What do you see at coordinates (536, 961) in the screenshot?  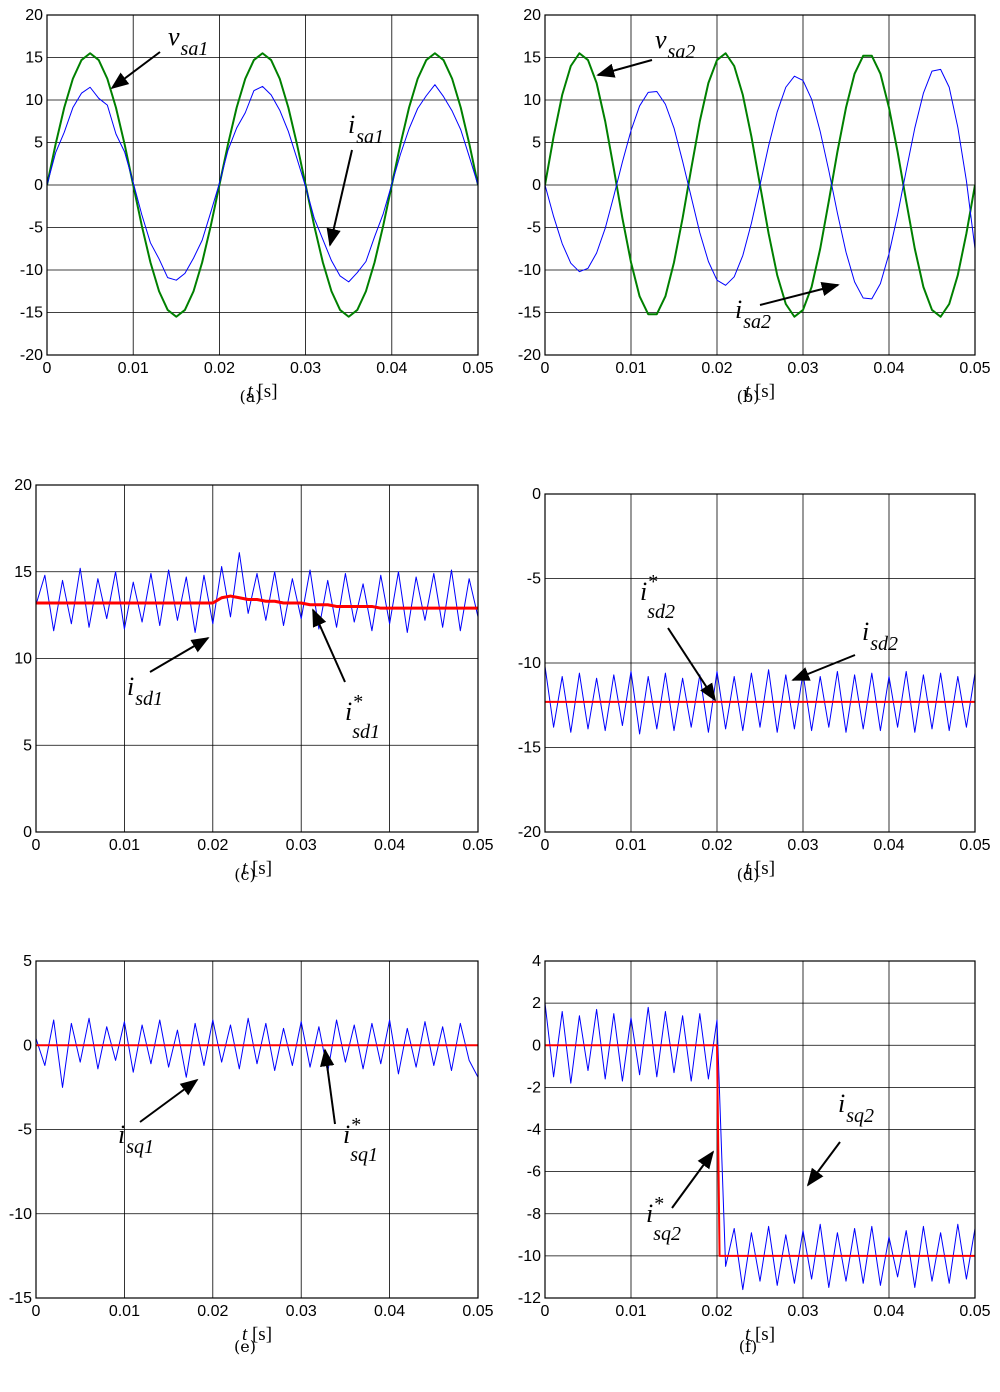 I see `y-tick-label: 4` at bounding box center [536, 961].